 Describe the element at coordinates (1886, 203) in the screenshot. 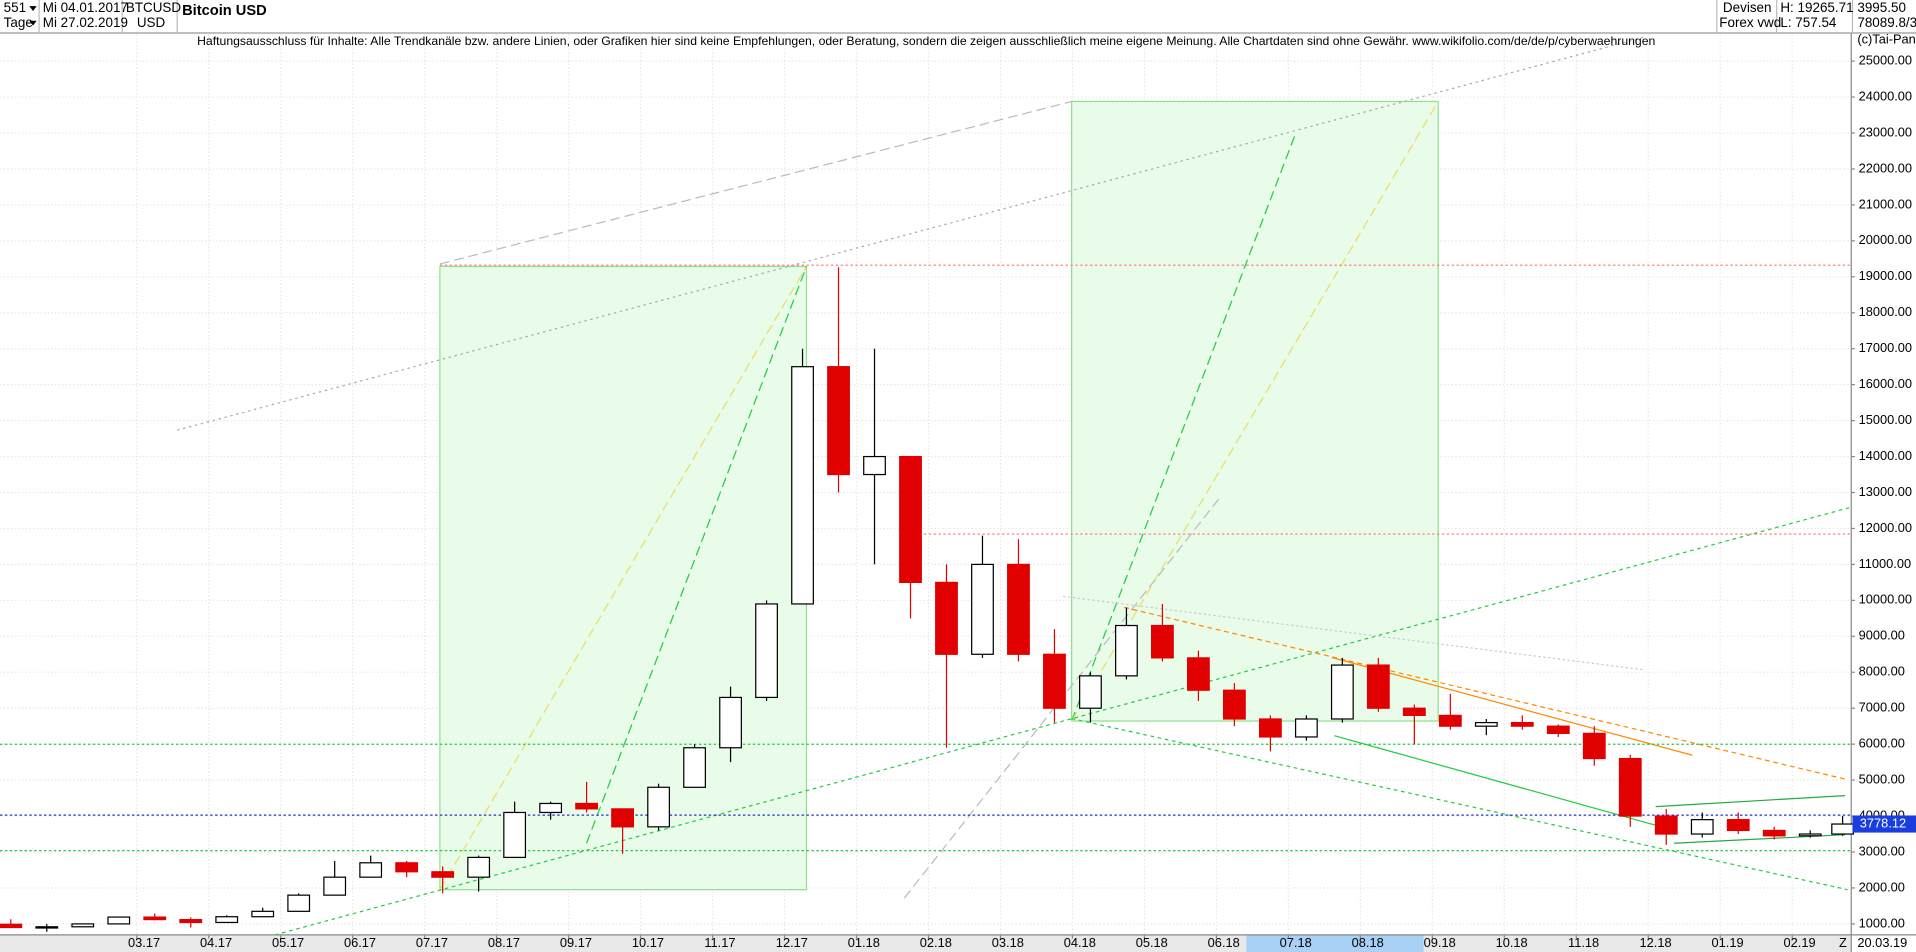

I see `y-tick-label: 21000.00` at that location.